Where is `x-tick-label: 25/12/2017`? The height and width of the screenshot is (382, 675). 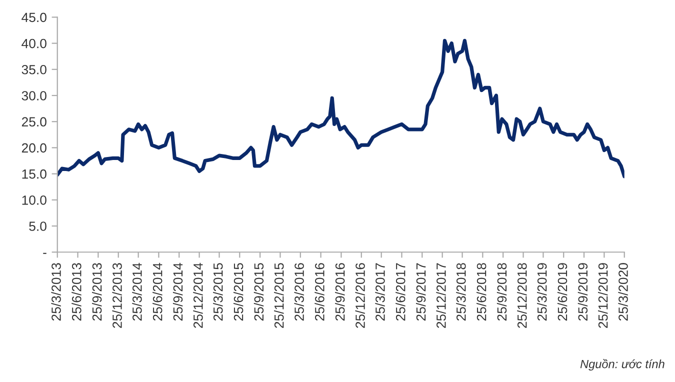
x-tick-label: 25/12/2017 is located at coordinates (441, 295).